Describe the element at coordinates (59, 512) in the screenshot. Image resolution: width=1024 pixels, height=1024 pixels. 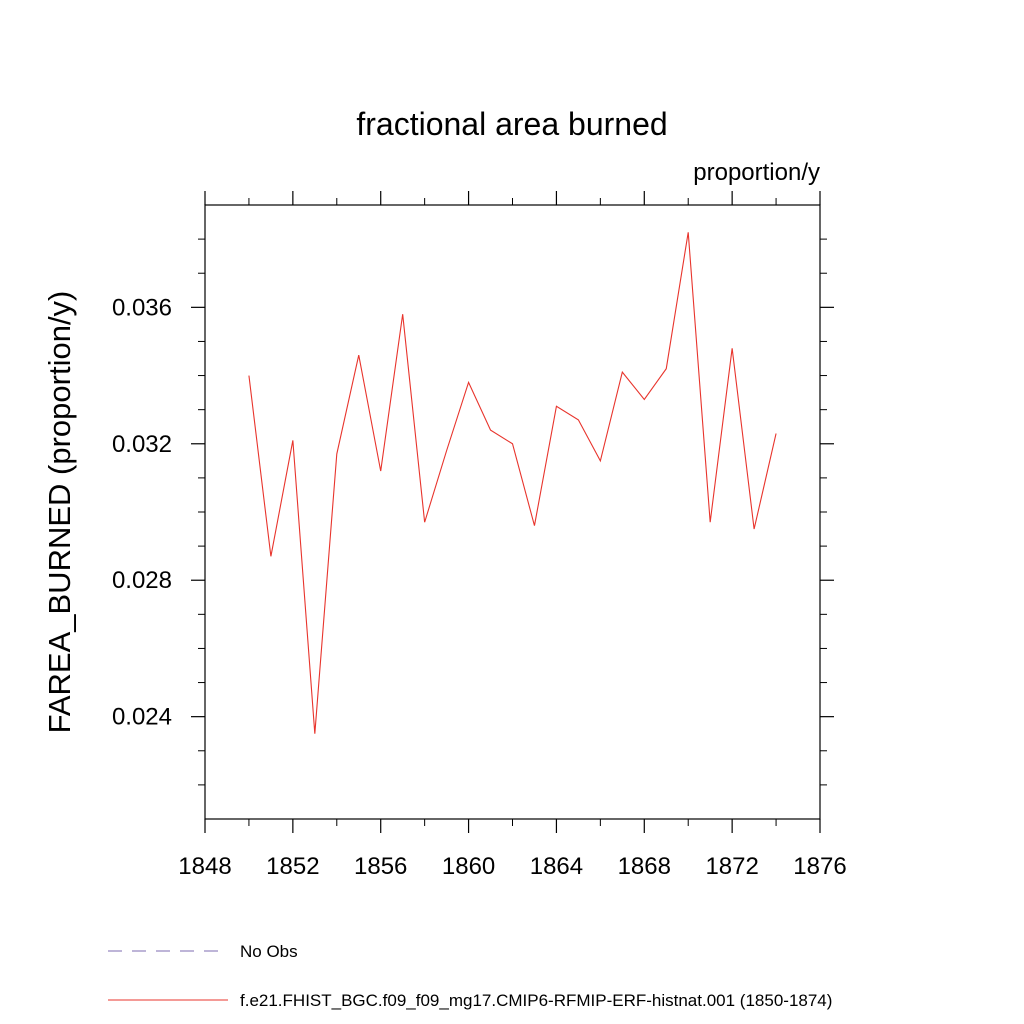
I see `y-axis-label: FAREA_BURNED (proportion/y)` at that location.